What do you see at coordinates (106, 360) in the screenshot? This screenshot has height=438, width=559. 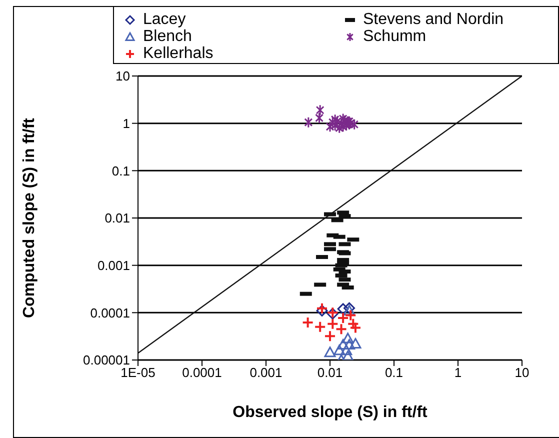 I see `y-tick-label: 0.00001` at bounding box center [106, 360].